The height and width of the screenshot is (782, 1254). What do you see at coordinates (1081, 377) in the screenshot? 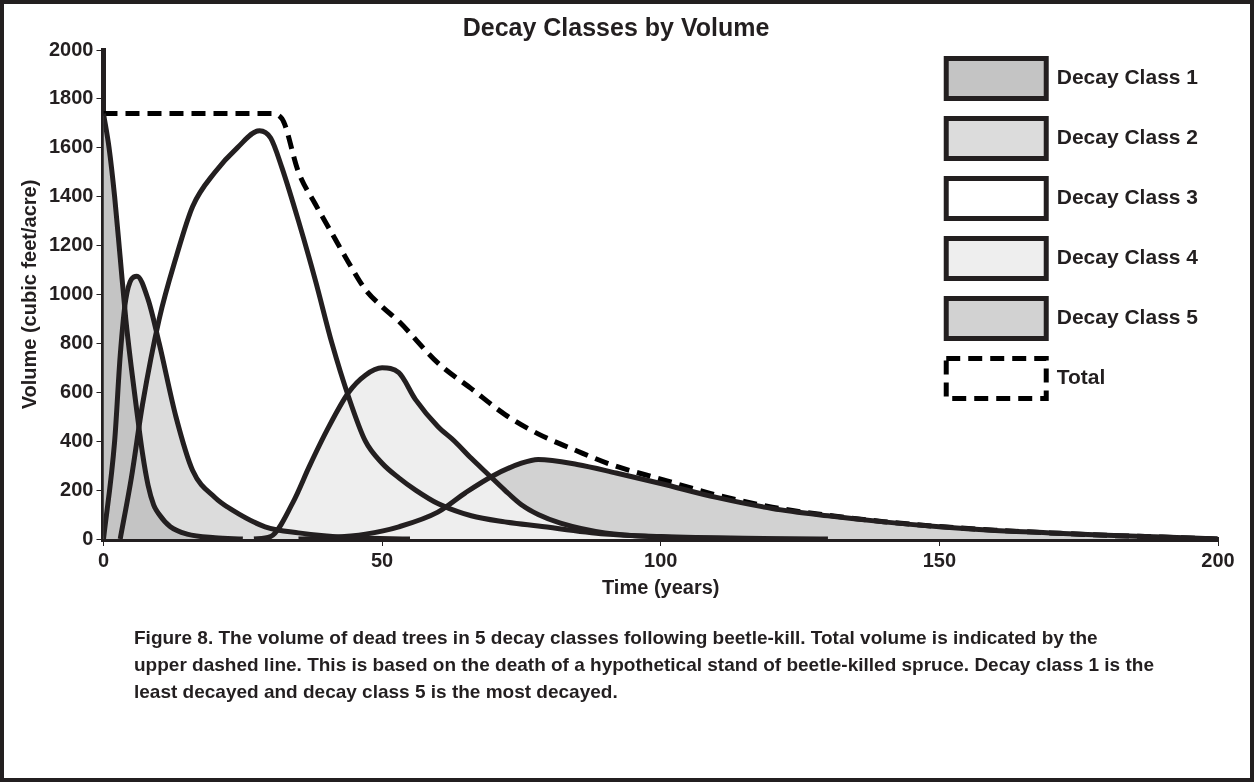
I see `legend-label: Total` at bounding box center [1081, 377].